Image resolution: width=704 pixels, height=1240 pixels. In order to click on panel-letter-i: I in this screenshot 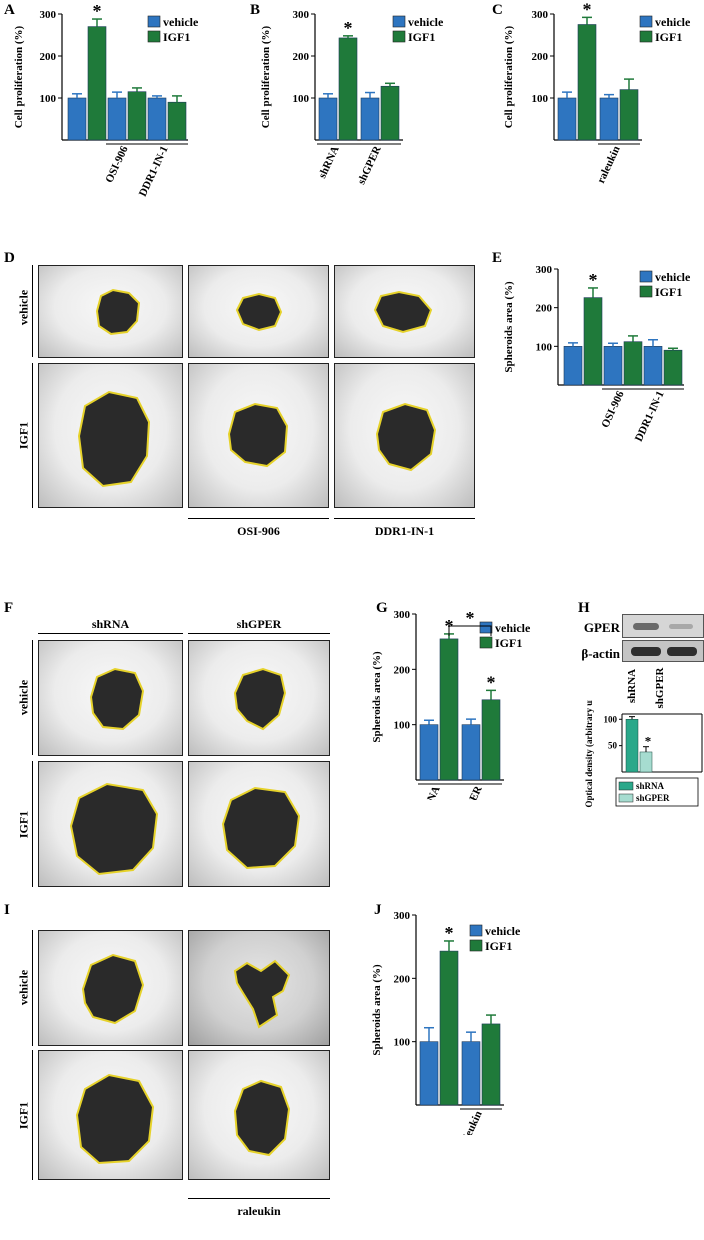, I will do `click(7, 910)`.